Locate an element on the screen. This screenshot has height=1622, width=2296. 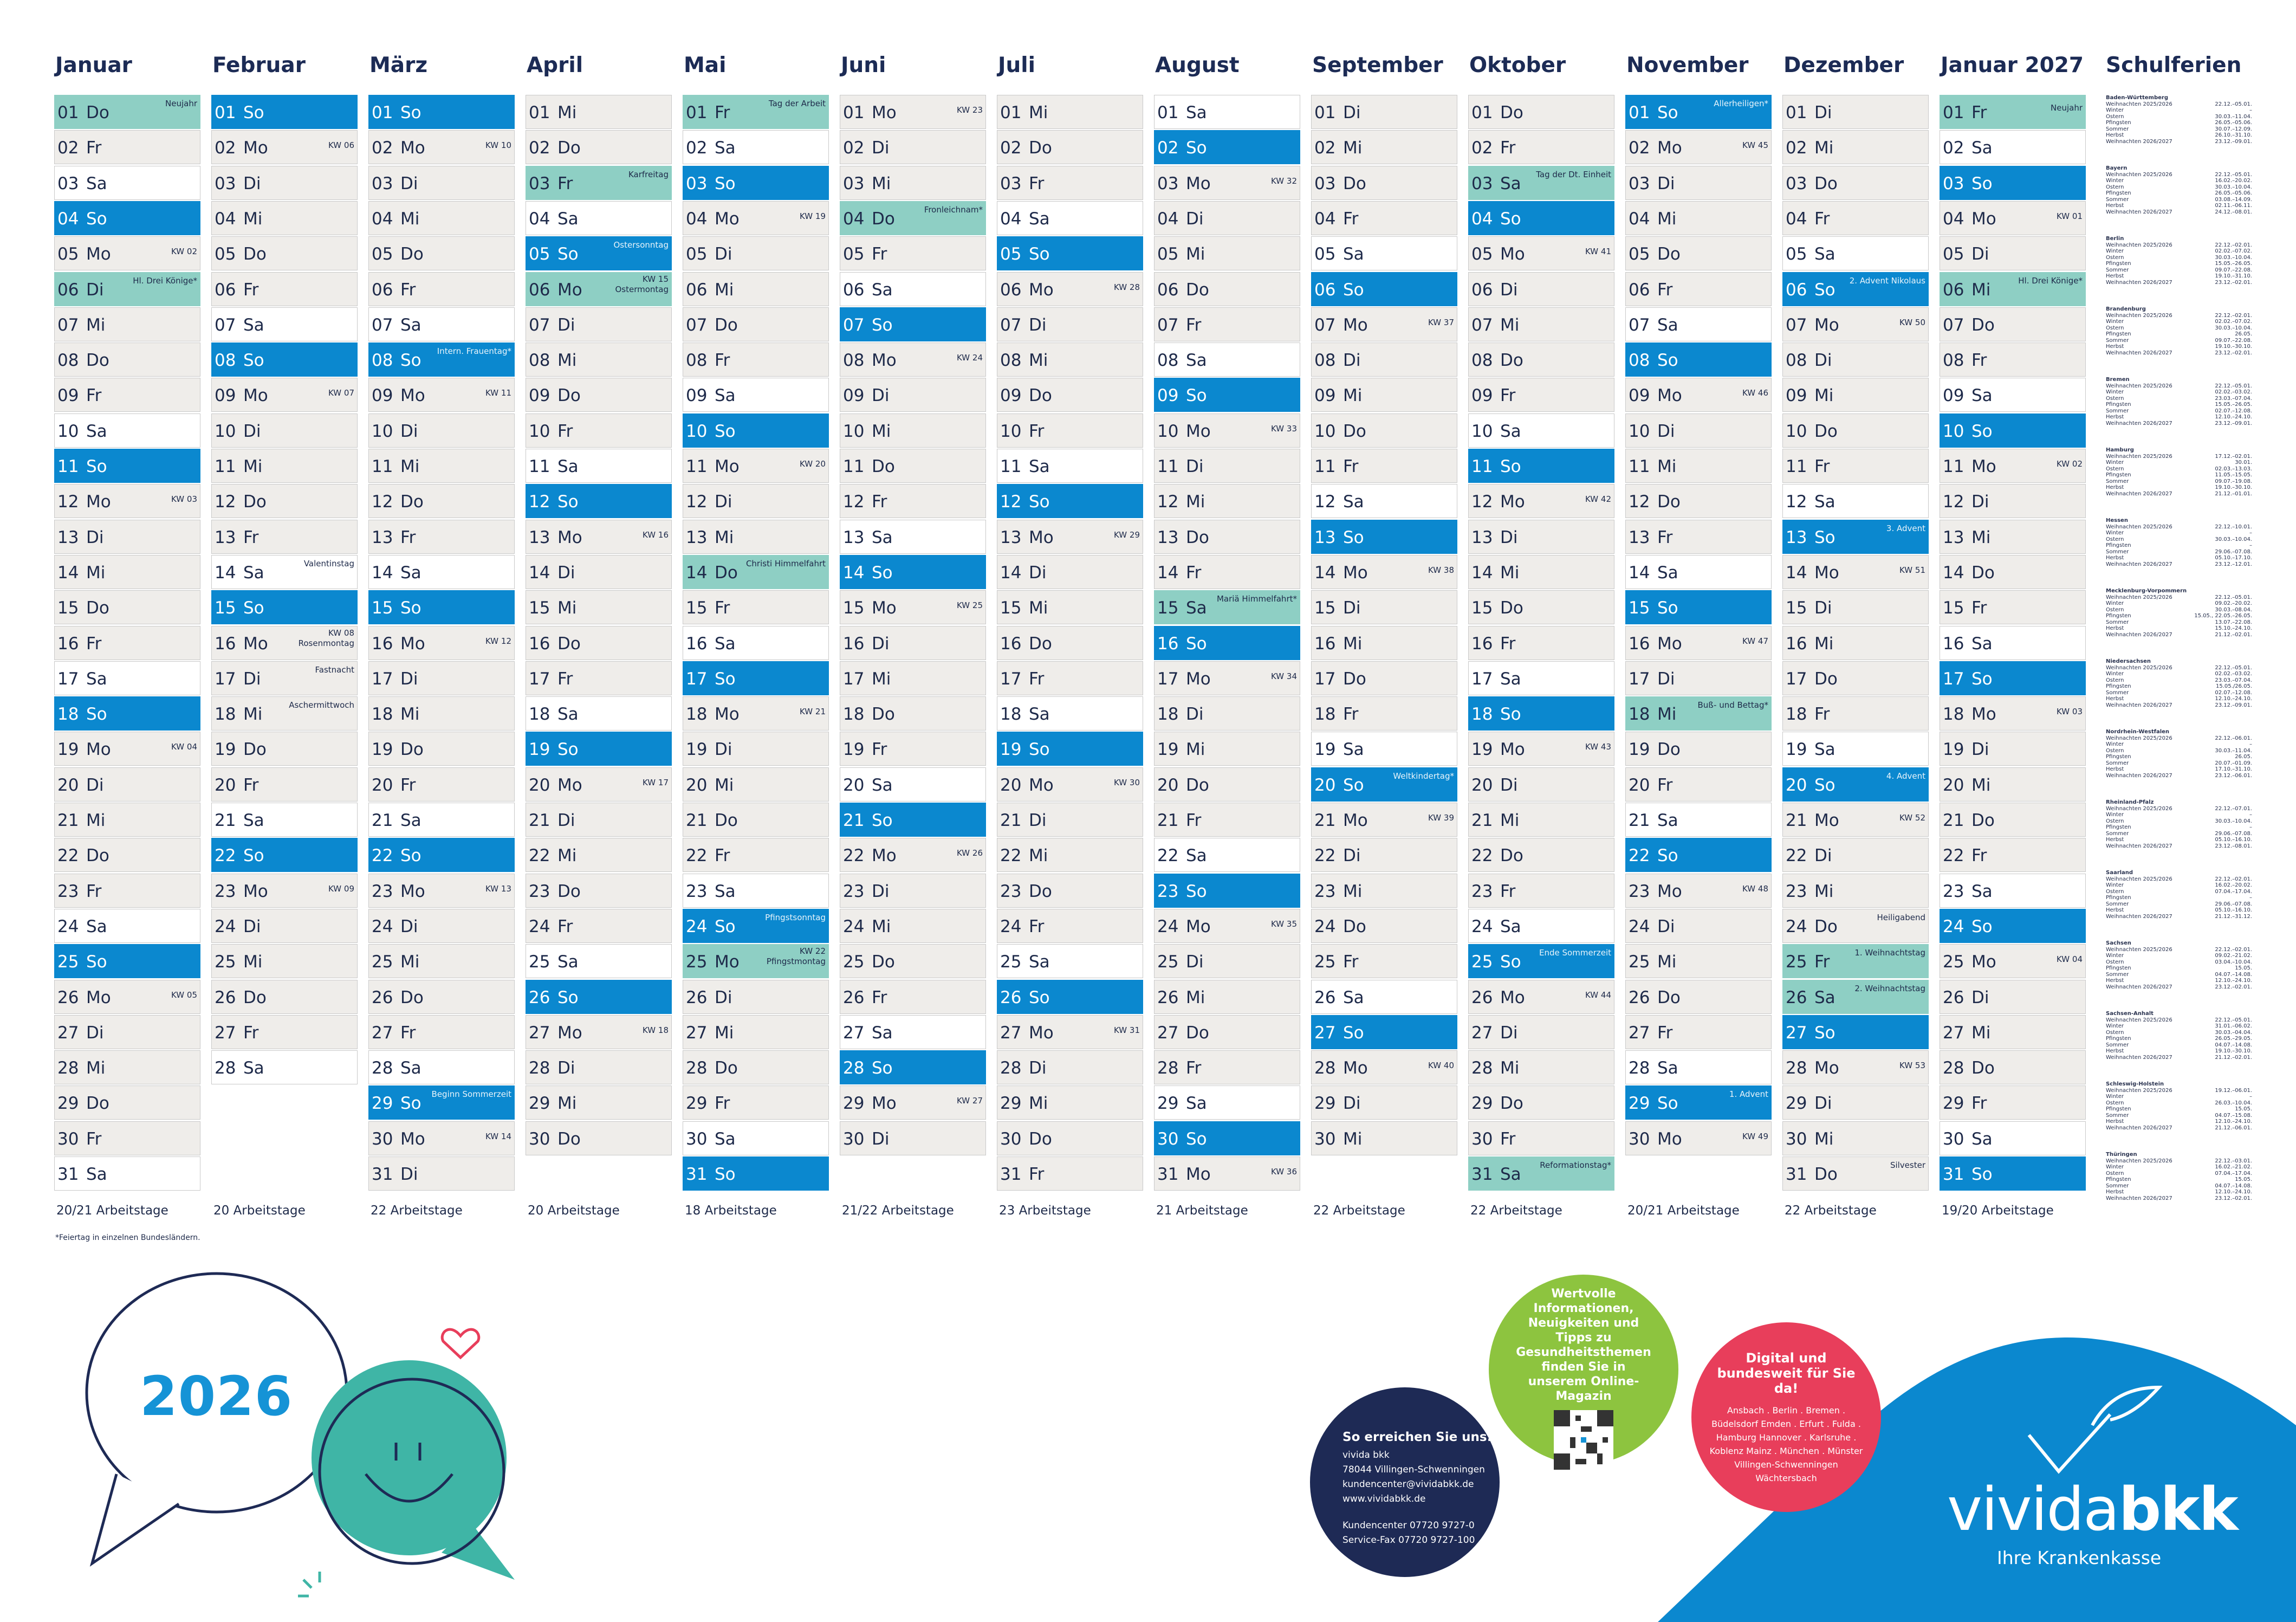
calendar-week: KW 26 is located at coordinates (970, 853).